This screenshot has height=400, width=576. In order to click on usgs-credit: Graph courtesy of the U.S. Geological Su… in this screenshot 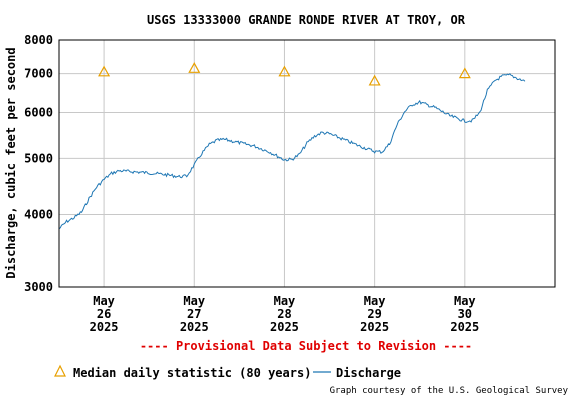, I will do `click(449, 391)`.